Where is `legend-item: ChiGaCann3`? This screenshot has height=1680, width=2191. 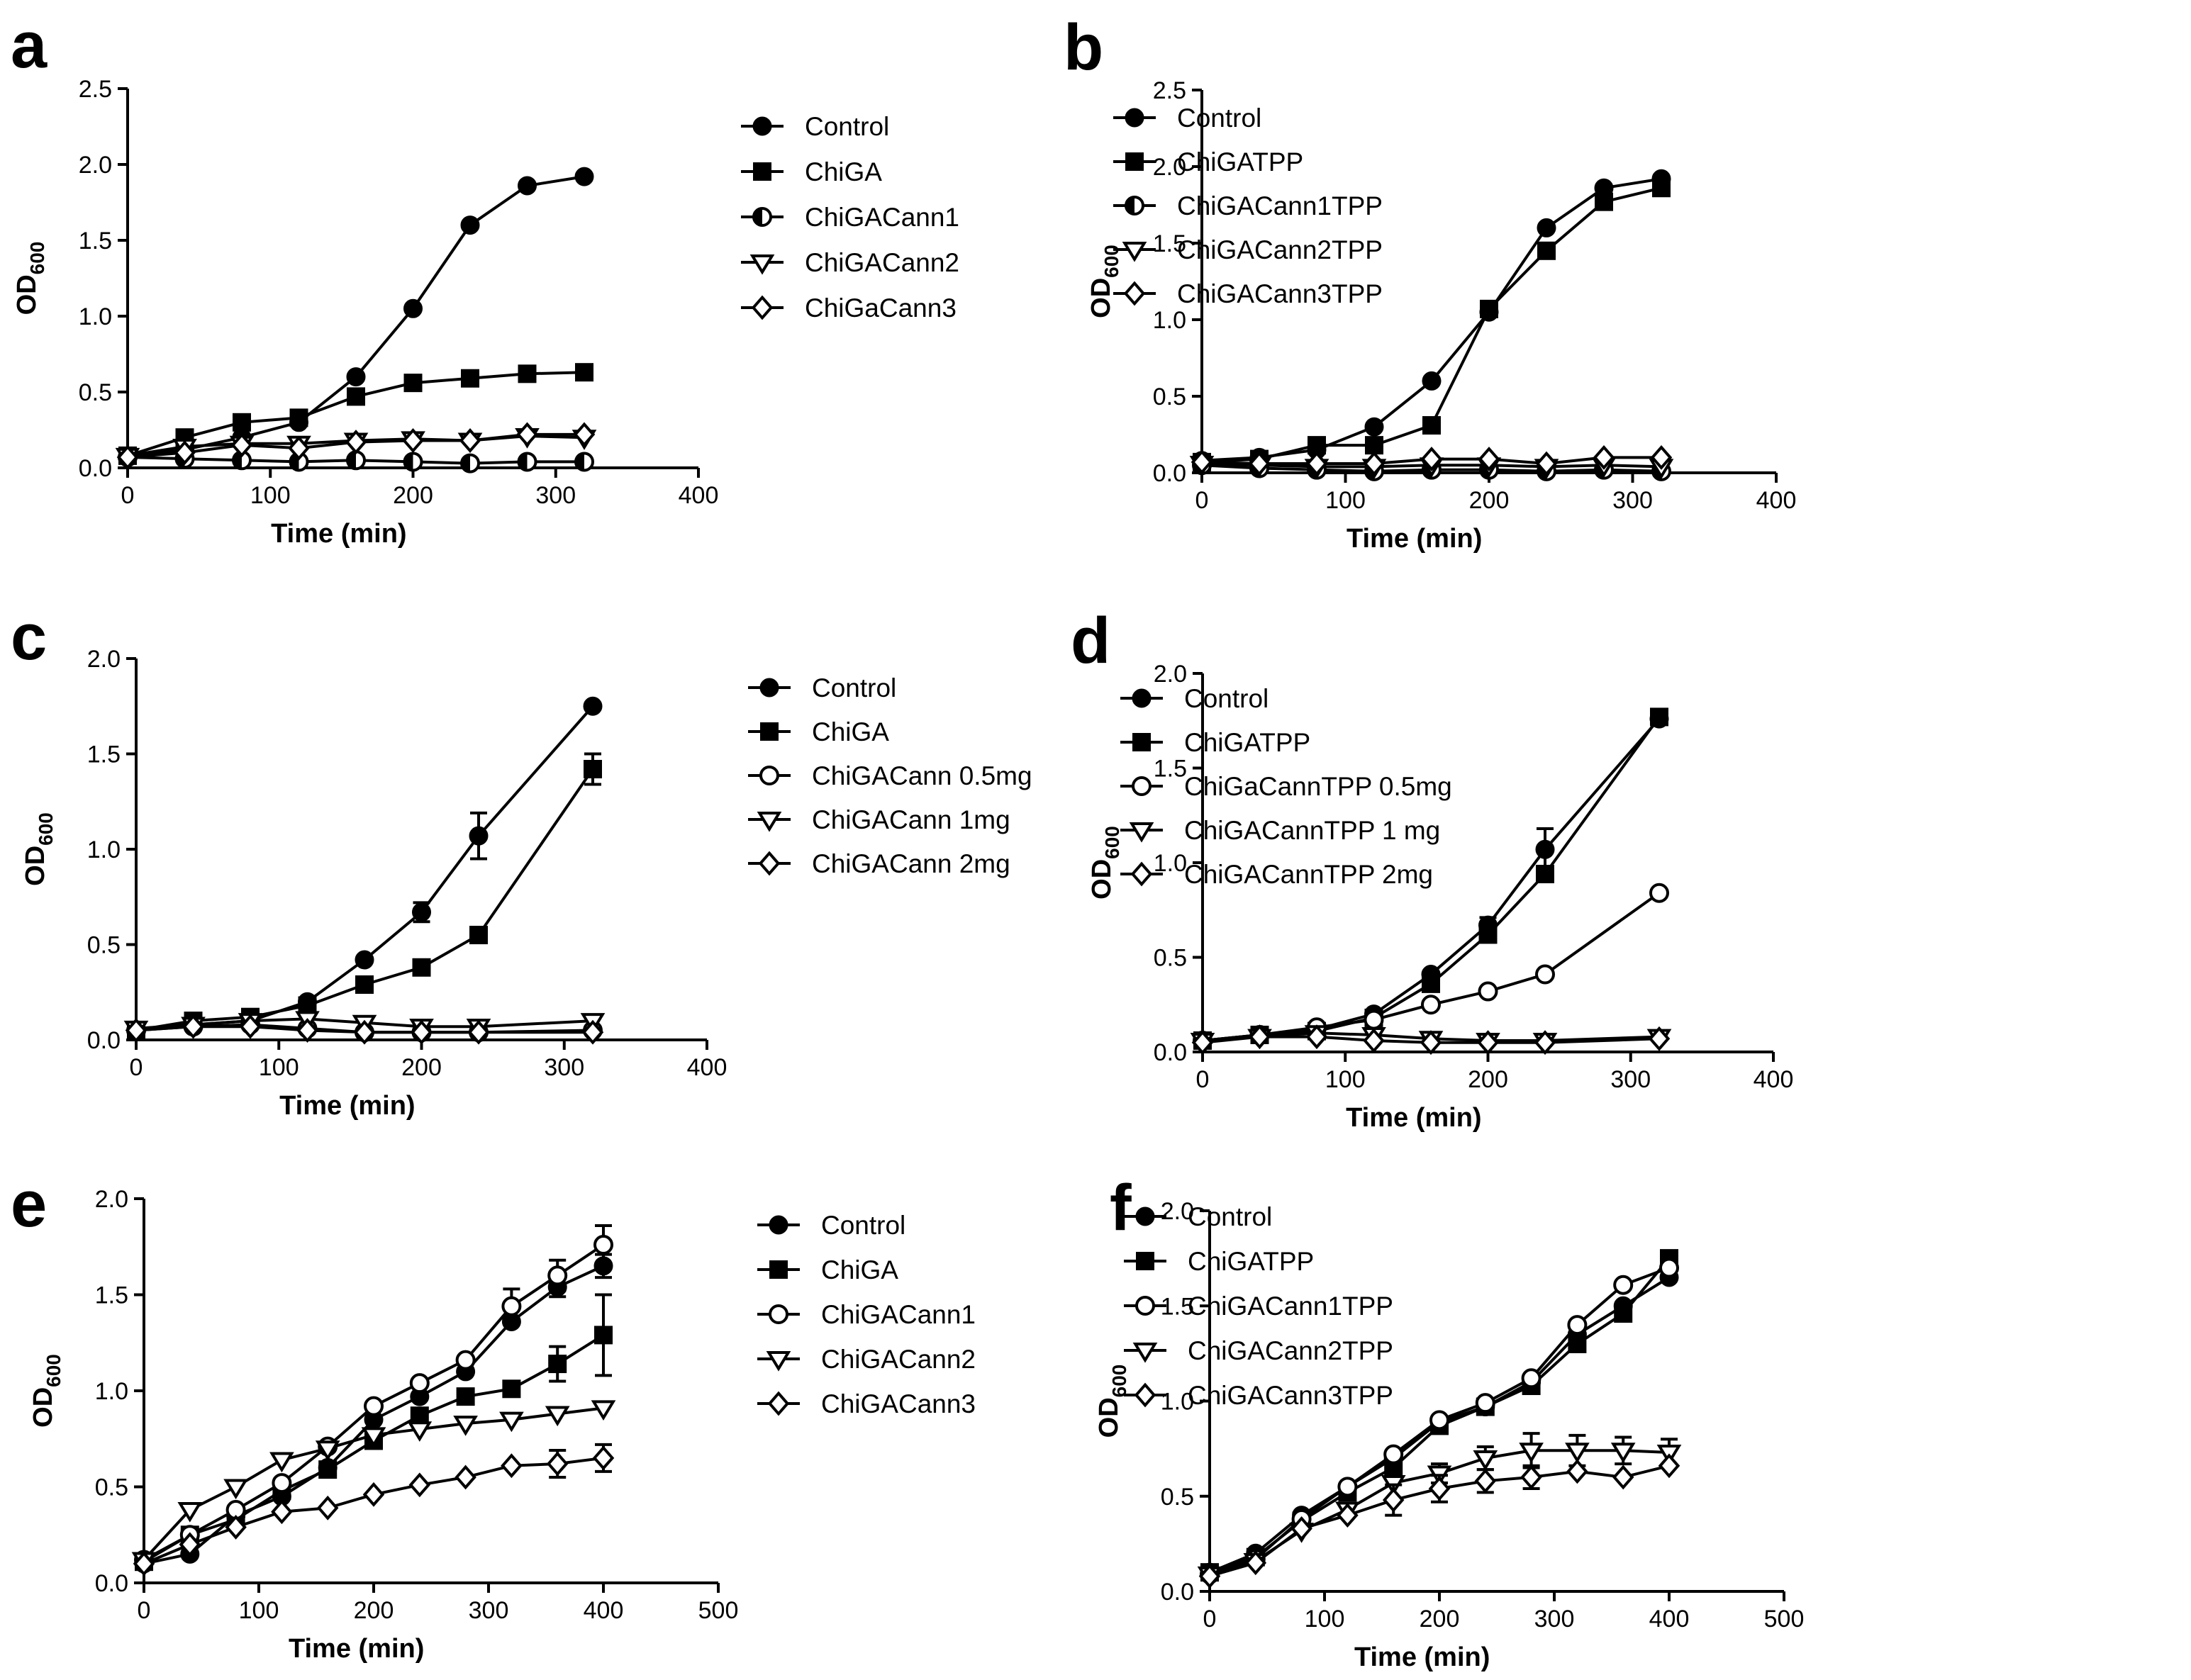 legend-item: ChiGaCann3 is located at coordinates (849, 308).